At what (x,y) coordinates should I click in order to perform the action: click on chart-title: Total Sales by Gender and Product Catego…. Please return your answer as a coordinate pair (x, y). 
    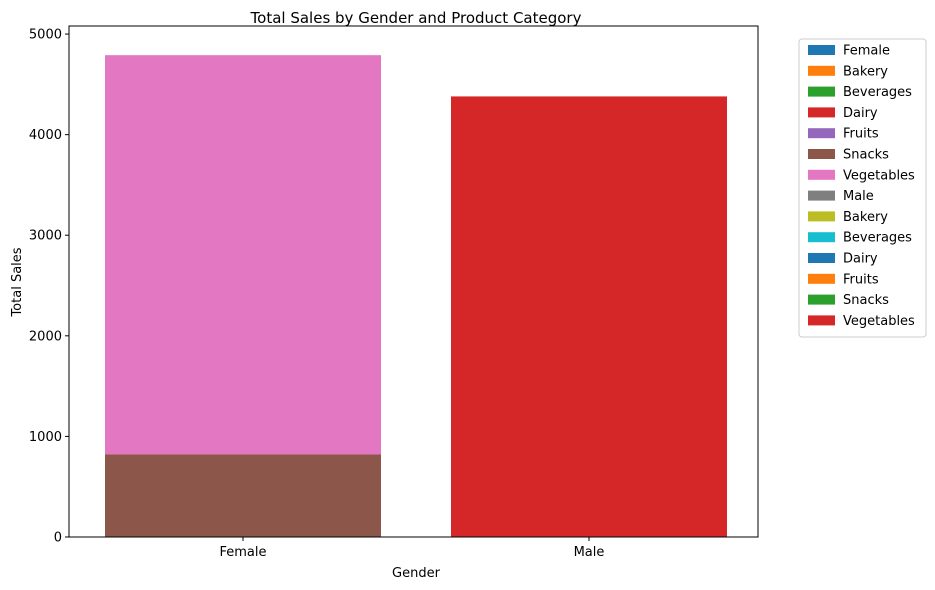
    Looking at the image, I should click on (416, 18).